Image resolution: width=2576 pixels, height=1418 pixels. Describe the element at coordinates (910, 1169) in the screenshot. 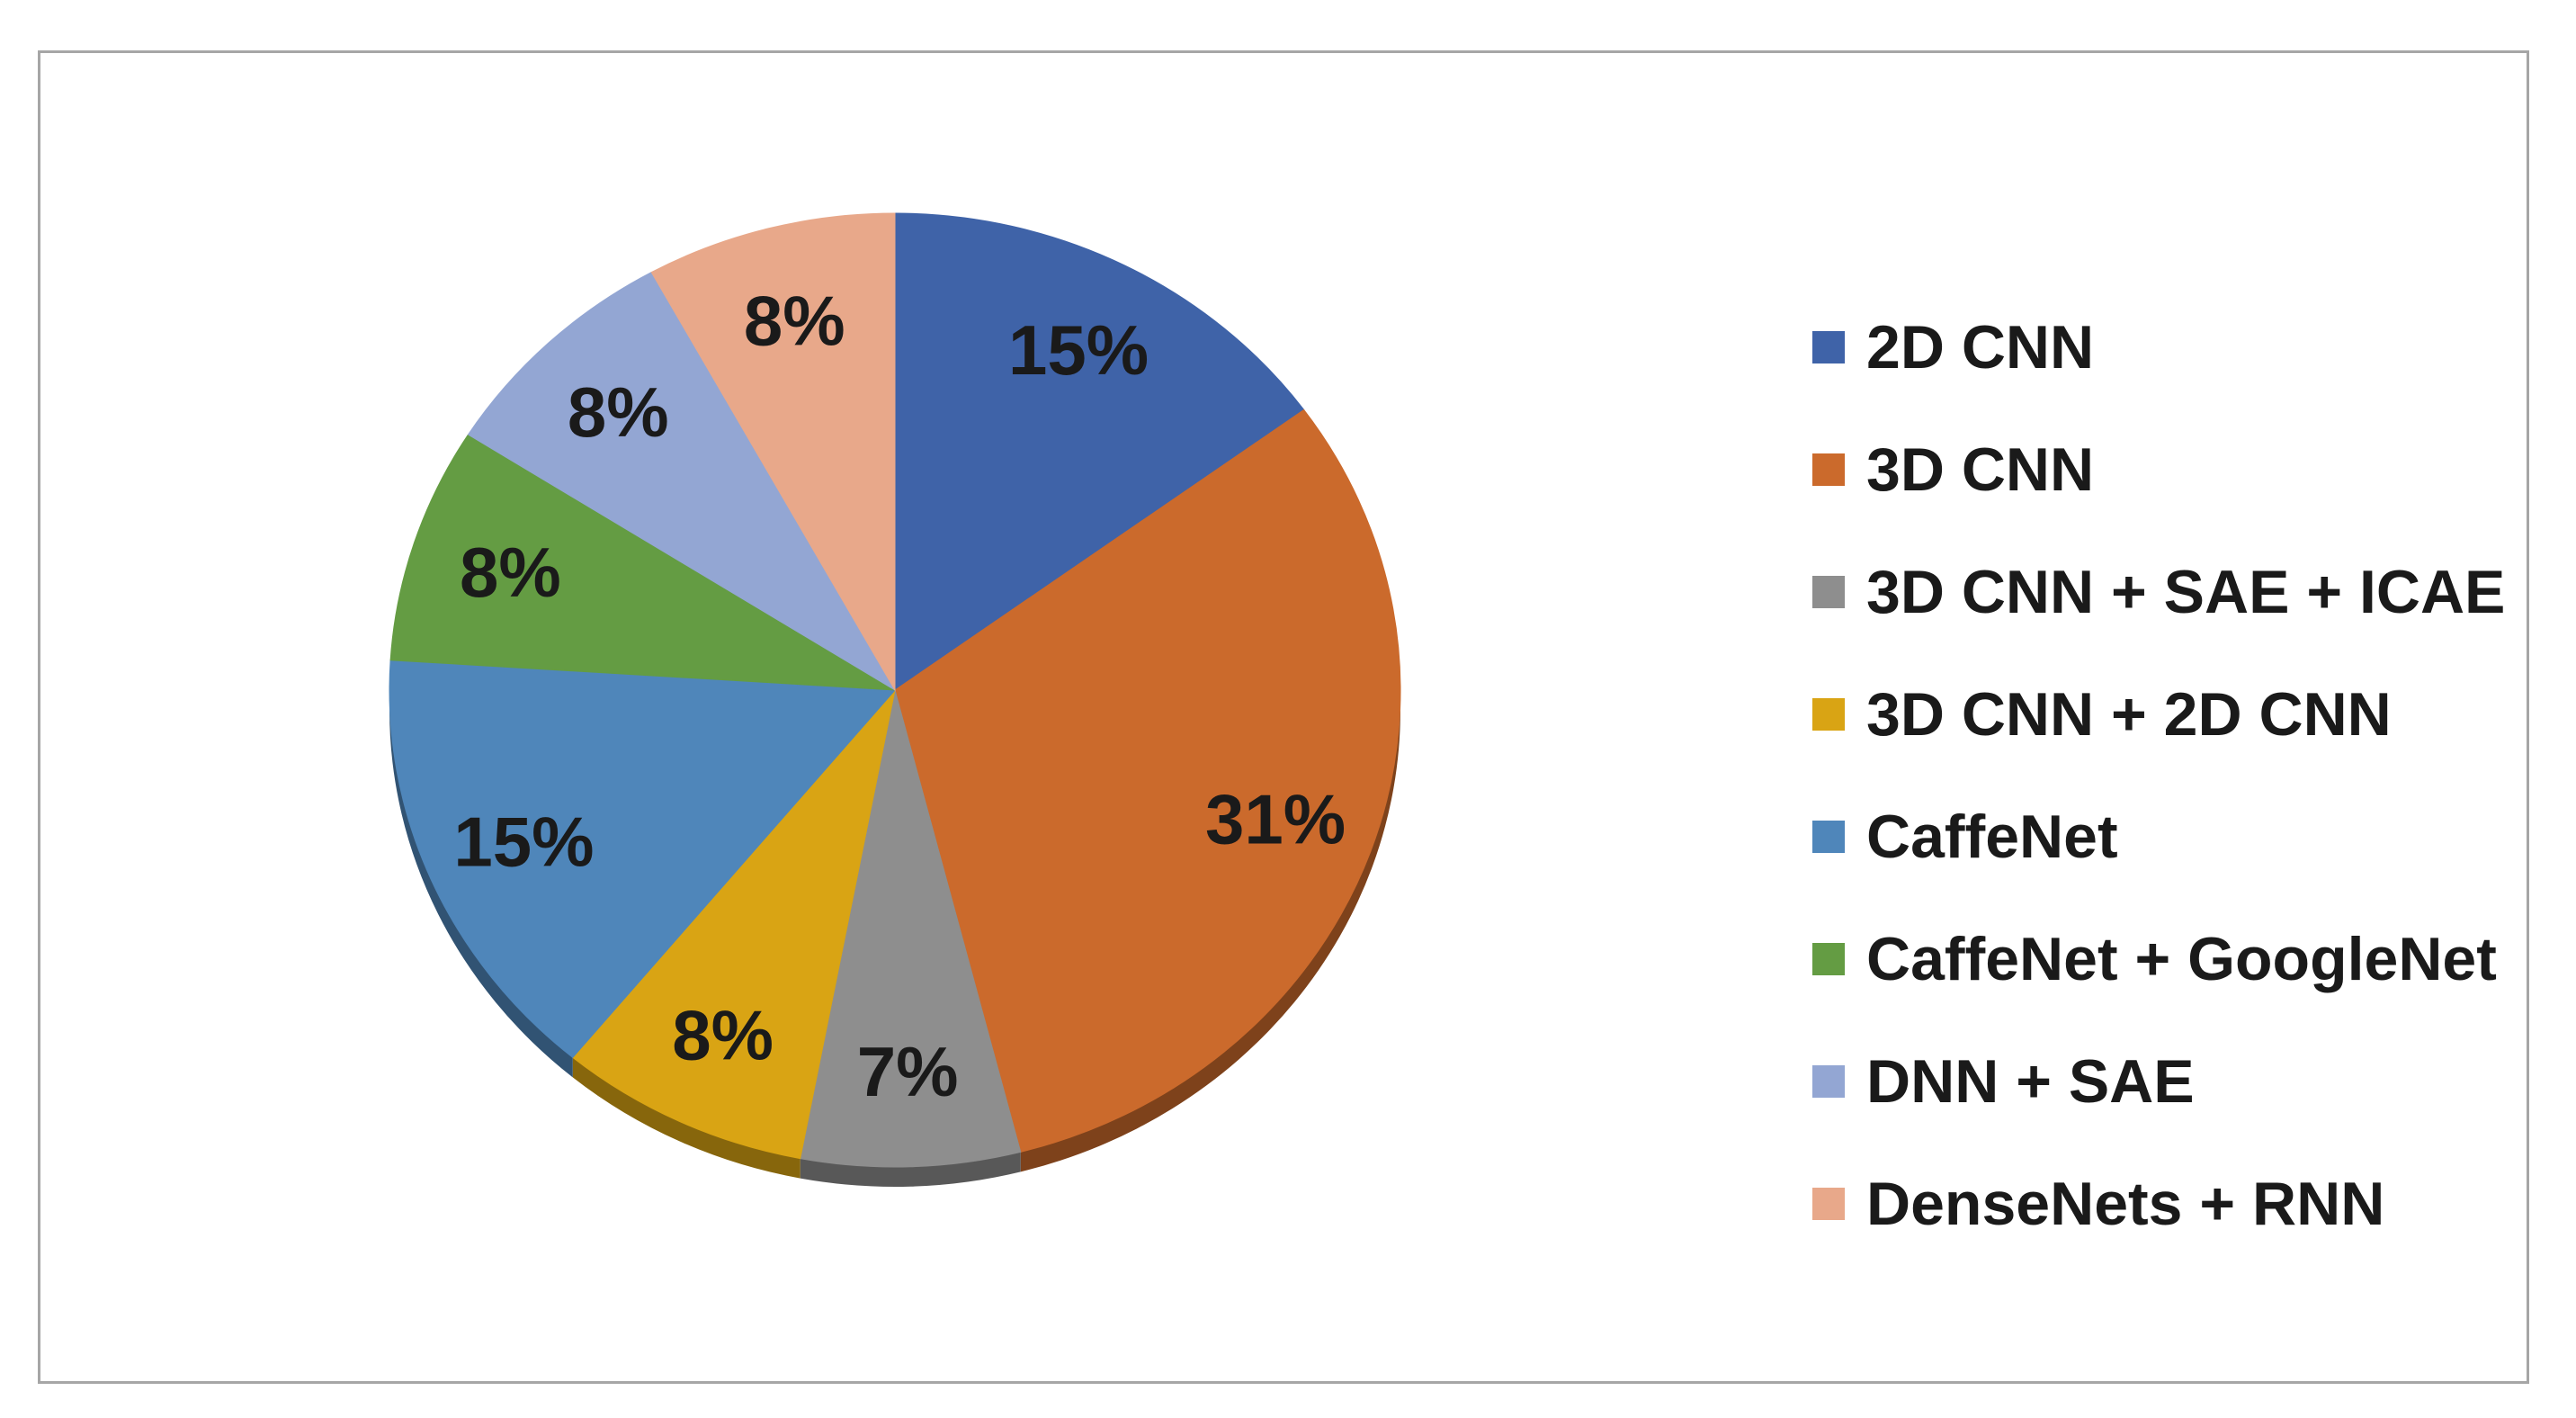

I see `pie-rim-3d-cnn-sae-icae` at that location.